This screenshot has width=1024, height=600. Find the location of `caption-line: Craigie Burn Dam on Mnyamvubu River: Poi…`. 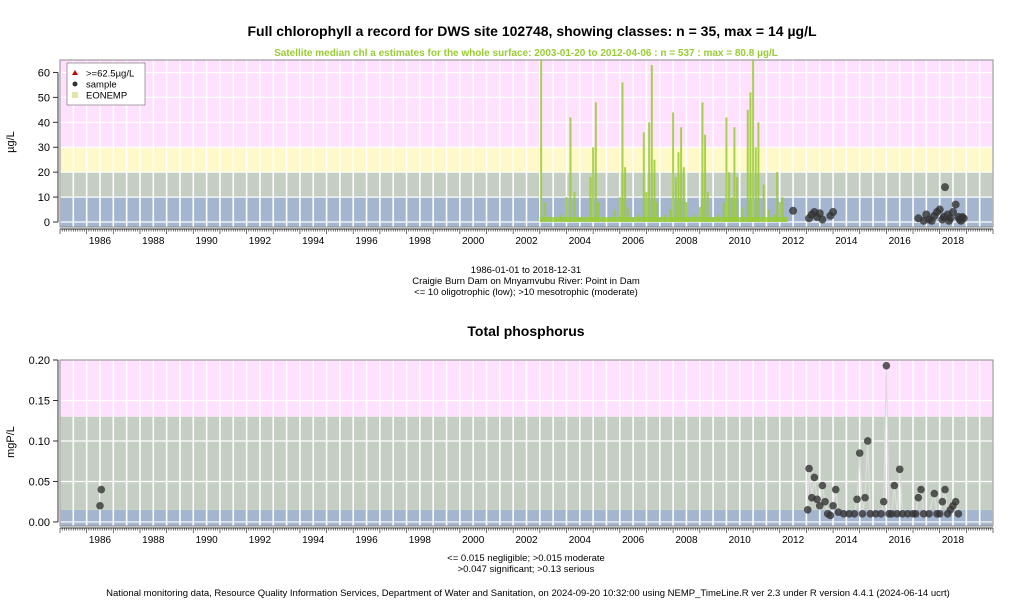

caption-line: Craigie Burn Dam on Mnyamvubu River: Poi… is located at coordinates (526, 281).